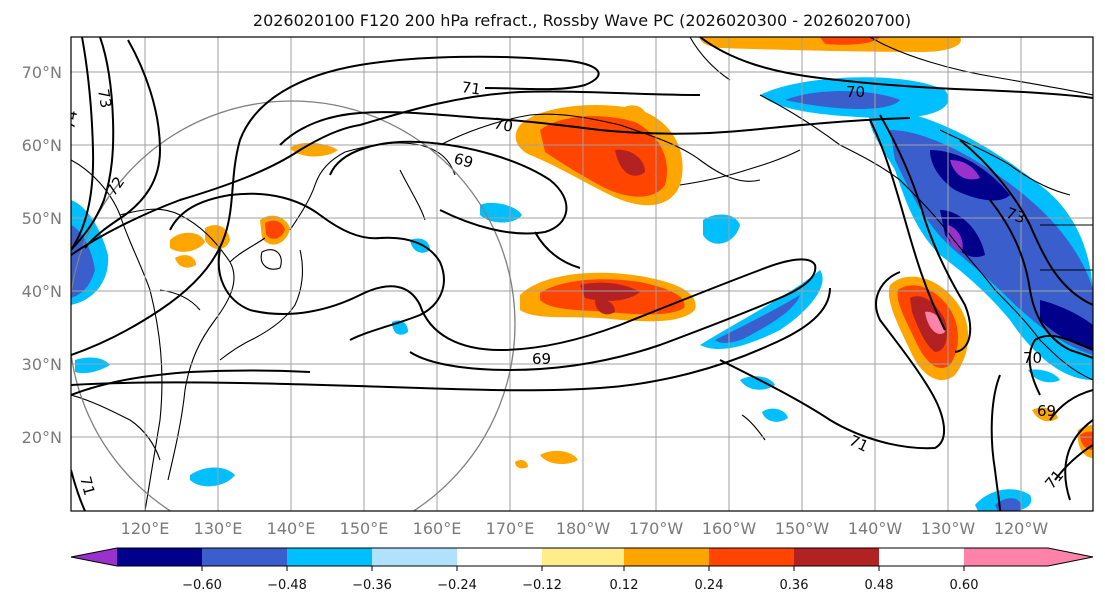 The width and height of the screenshot is (1105, 604). I want to click on lon-label: 180°W, so click(583, 528).